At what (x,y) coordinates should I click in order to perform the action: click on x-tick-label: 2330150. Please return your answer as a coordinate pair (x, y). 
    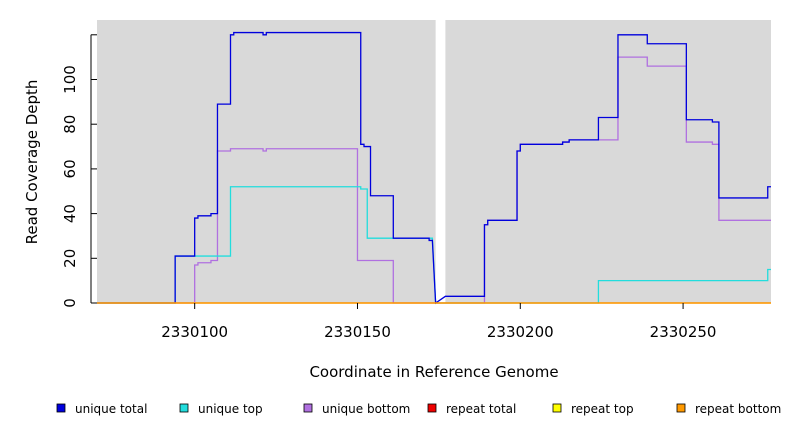
    Looking at the image, I should click on (357, 332).